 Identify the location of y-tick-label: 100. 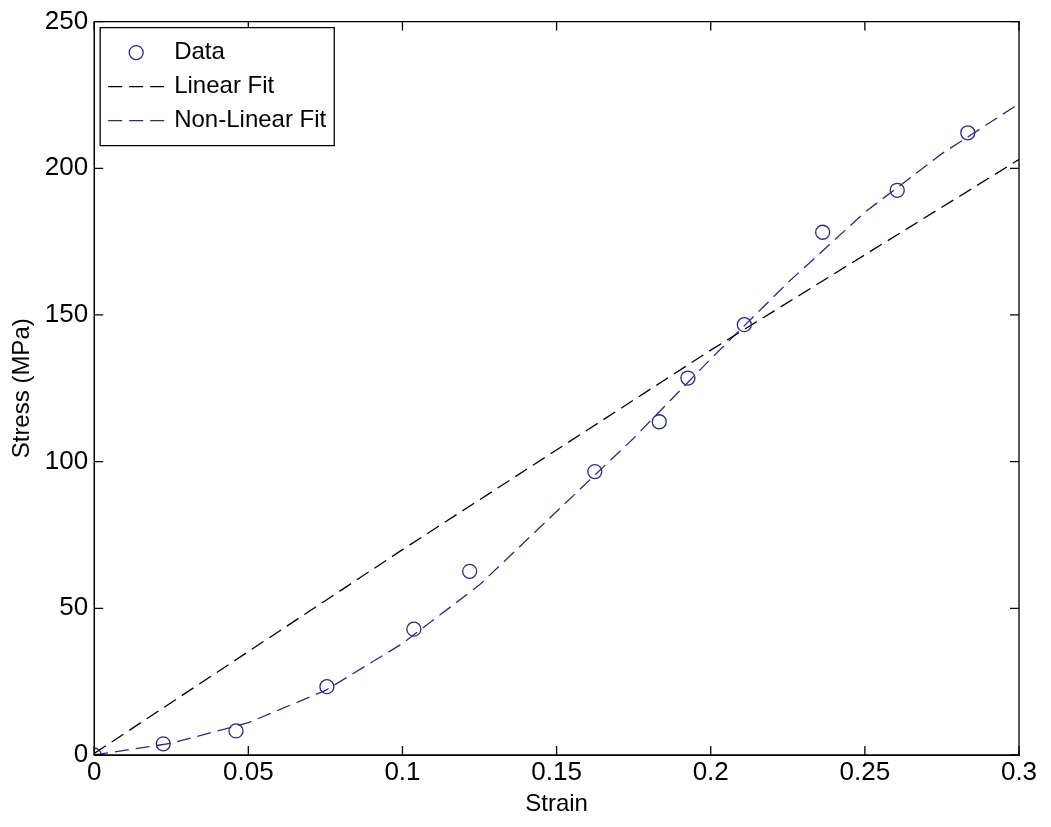
(66, 459).